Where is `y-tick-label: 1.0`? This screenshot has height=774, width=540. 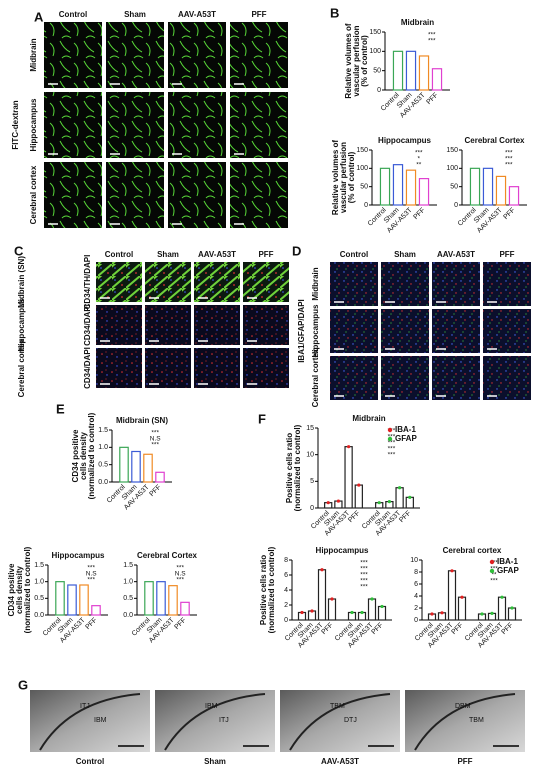
y-tick-label: 1.0 is located at coordinates (39, 582).